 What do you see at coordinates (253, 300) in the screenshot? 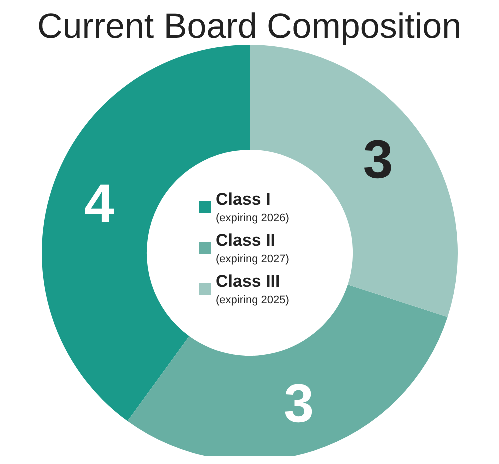
I see `text: (expiring 2025)` at bounding box center [253, 300].